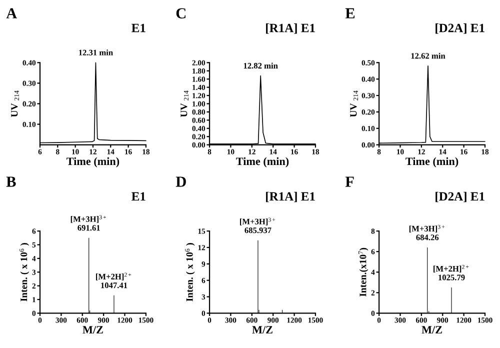 The width and height of the screenshot is (500, 348). Describe the element at coordinates (349, 181) in the screenshot. I see `text: F` at that location.